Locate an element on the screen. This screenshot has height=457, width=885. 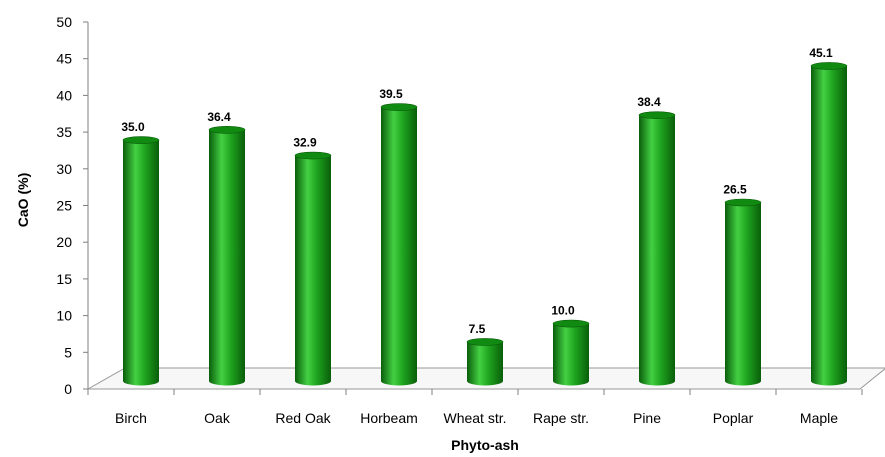
data-label: 38.4 is located at coordinates (649, 102).